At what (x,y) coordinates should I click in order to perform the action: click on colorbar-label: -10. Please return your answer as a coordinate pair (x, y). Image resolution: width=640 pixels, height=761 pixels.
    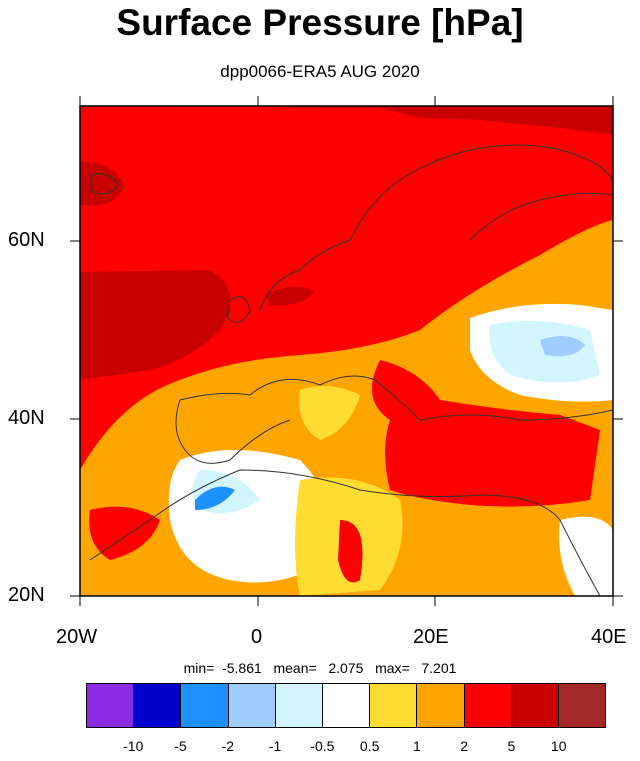
    Looking at the image, I should click on (133, 746).